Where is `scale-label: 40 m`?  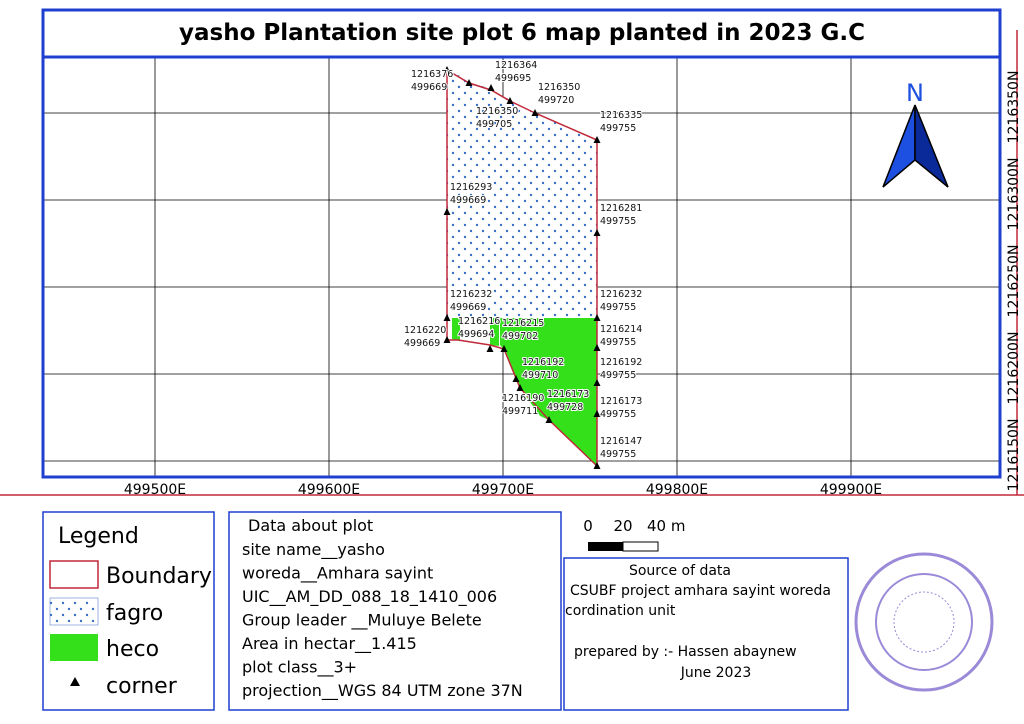
scale-label: 40 m is located at coordinates (666, 526).